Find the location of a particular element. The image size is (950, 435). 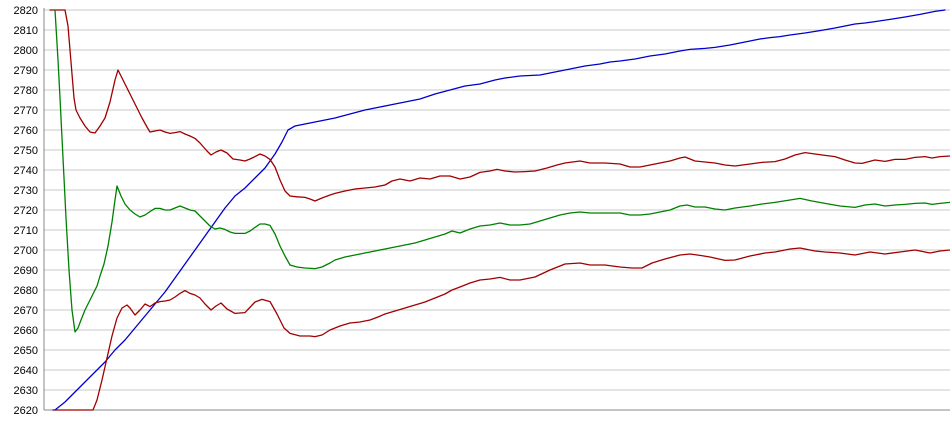

y-axis-label: 2710 is located at coordinates (26, 231).